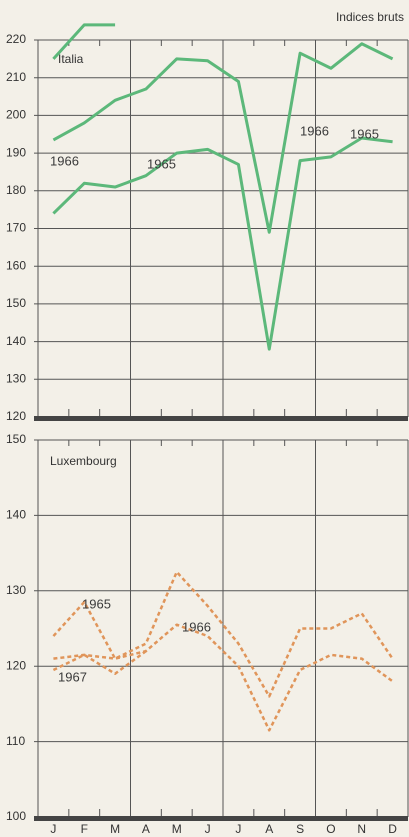 This screenshot has height=837, width=409. I want to click on y-tick-label: 210, so click(16, 77).